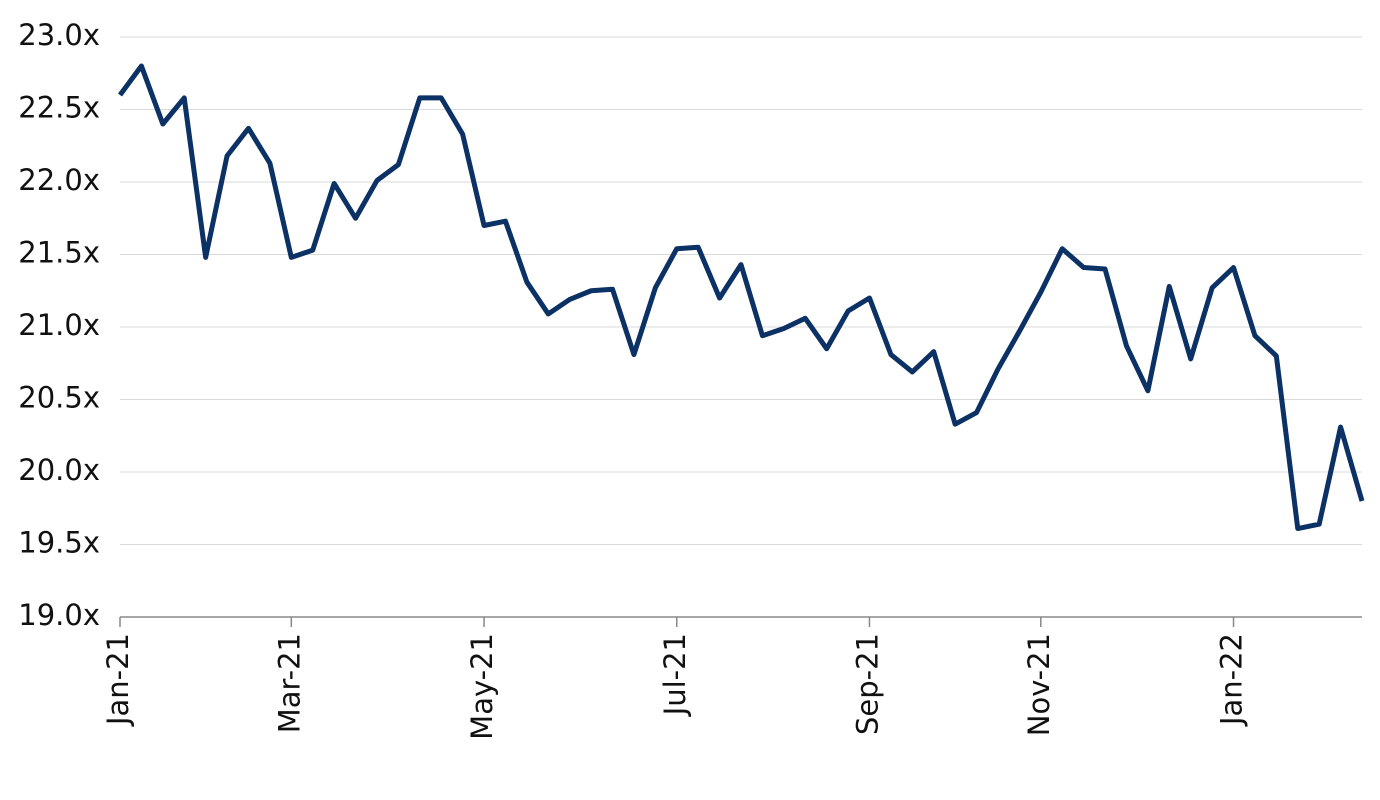  I want to click on y-tick-label: 21.0x, so click(59, 325).